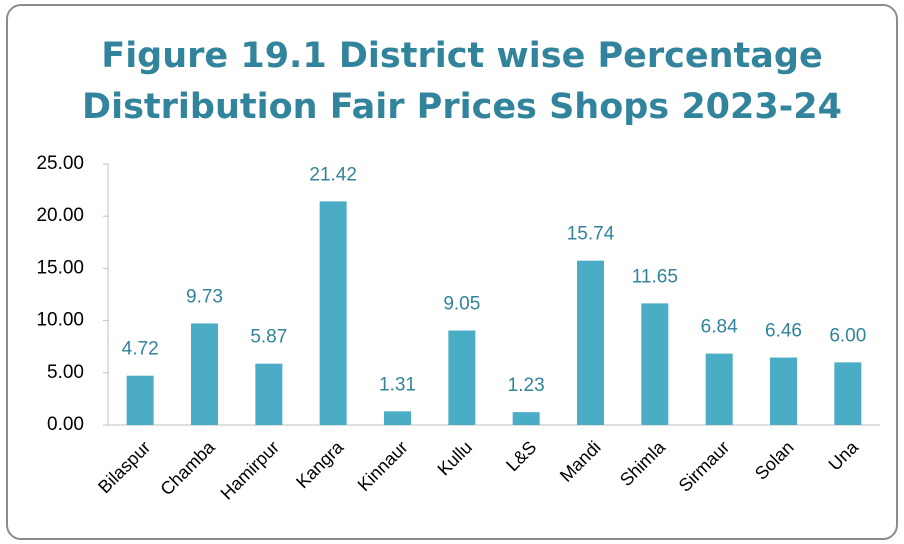 The image size is (904, 544). Describe the element at coordinates (719, 327) in the screenshot. I see `value-label: 6.84` at that location.